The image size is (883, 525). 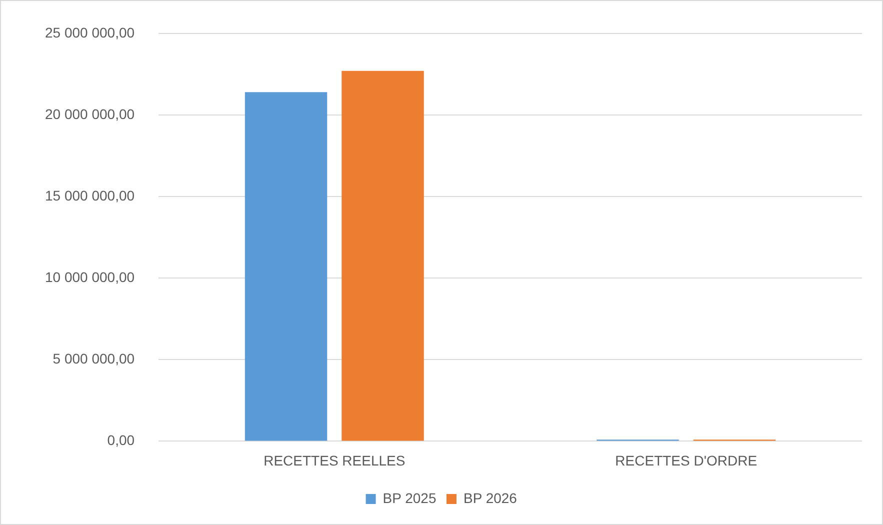 I want to click on legend-label: BP 2026, so click(x=491, y=498).